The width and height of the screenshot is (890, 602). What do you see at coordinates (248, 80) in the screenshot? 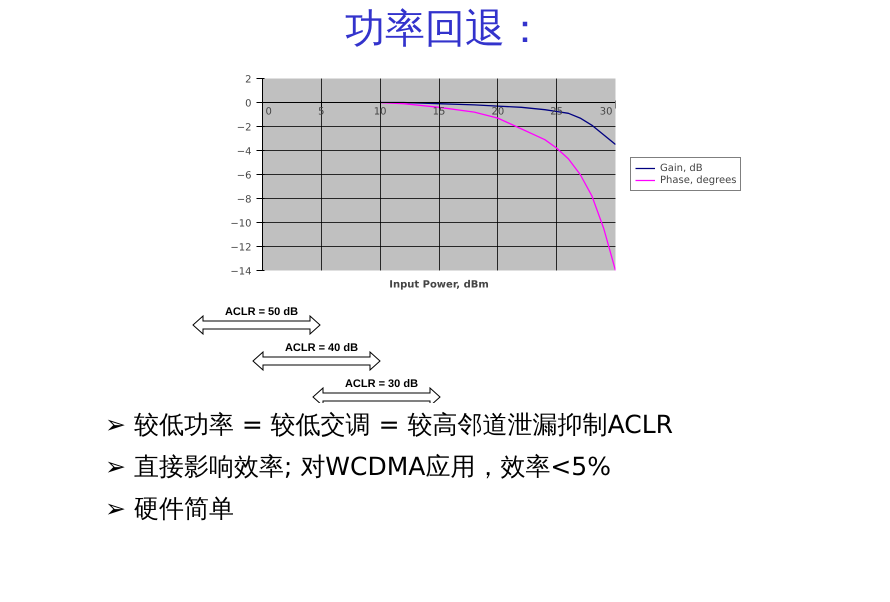
I see `y-tick-label: 2` at bounding box center [248, 80].